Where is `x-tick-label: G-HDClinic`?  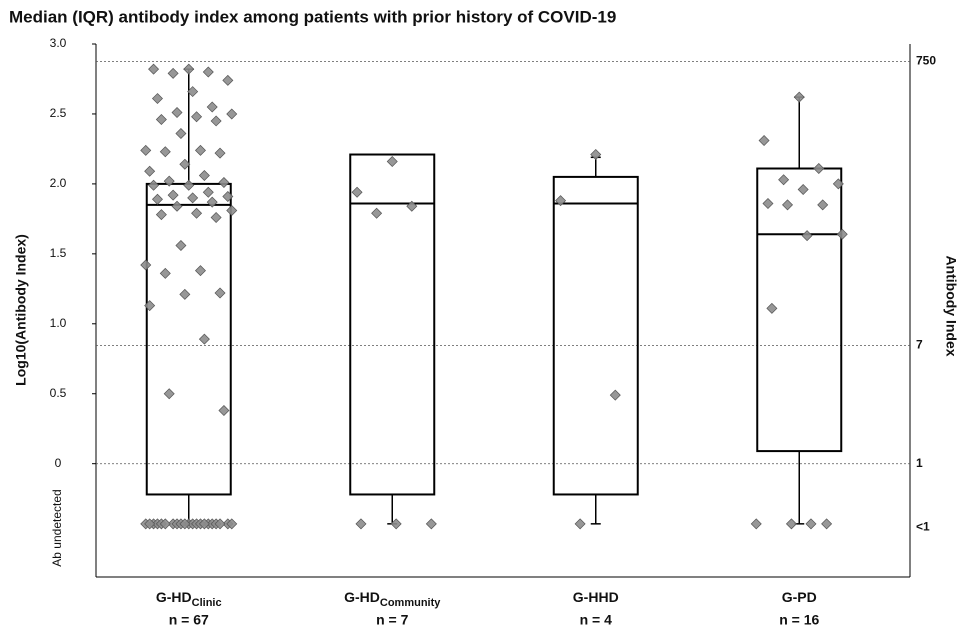
x-tick-label: G-HDClinic is located at coordinates (189, 599).